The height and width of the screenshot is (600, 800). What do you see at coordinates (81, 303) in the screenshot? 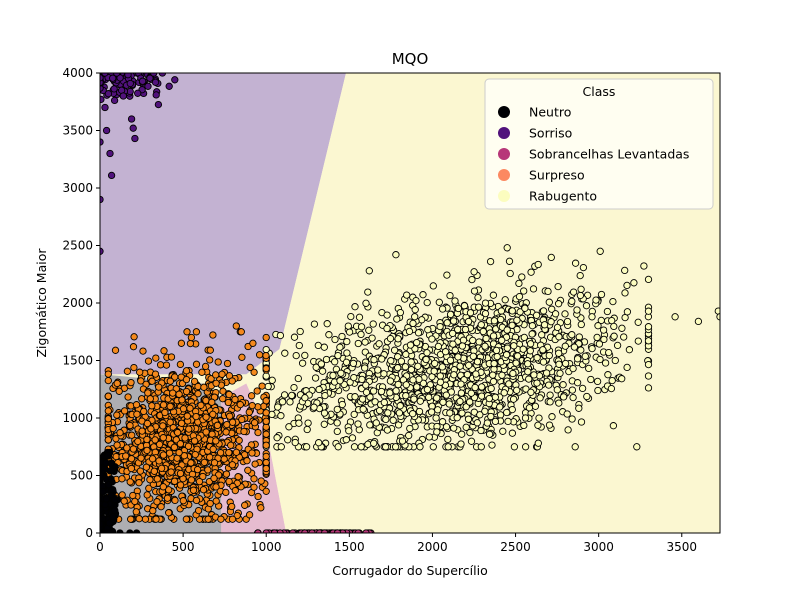
I see `y-axis: 0 500 1000 1500 2000 2500 3000 3500 4000` at bounding box center [81, 303].